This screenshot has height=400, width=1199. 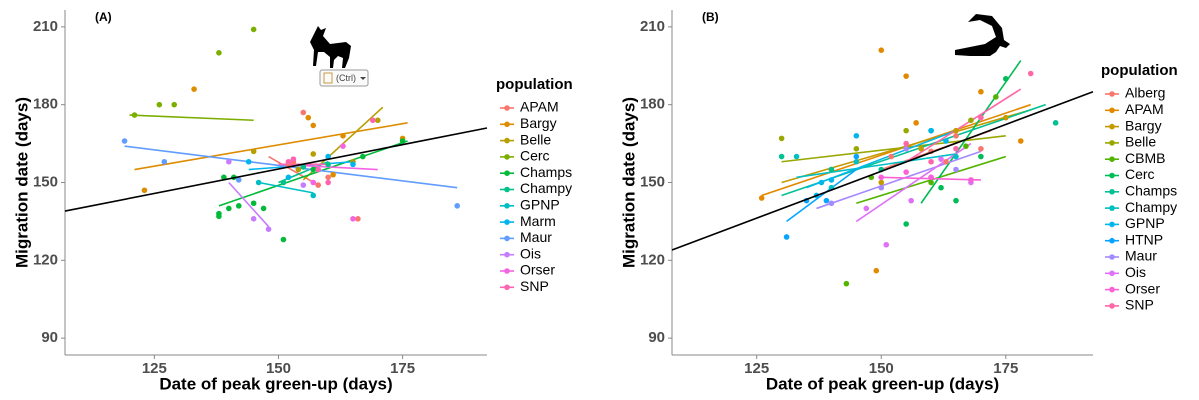 I want to click on legend-label: SNP, so click(x=534, y=286).